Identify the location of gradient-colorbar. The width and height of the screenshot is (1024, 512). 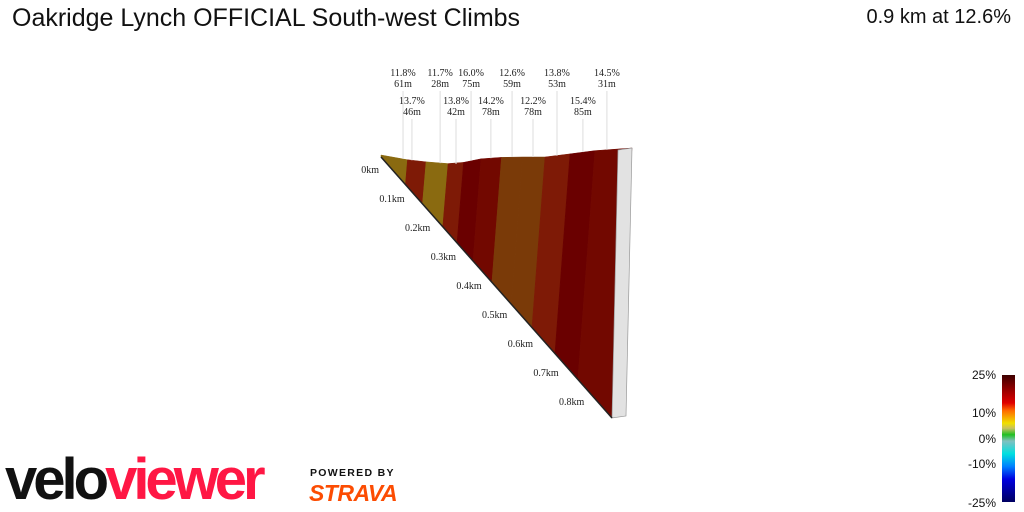
(1008, 438).